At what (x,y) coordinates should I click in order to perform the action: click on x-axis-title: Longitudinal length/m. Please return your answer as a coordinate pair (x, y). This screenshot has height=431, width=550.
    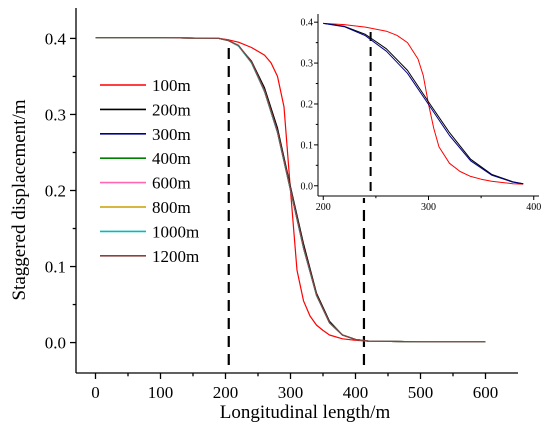
    Looking at the image, I should click on (305, 412).